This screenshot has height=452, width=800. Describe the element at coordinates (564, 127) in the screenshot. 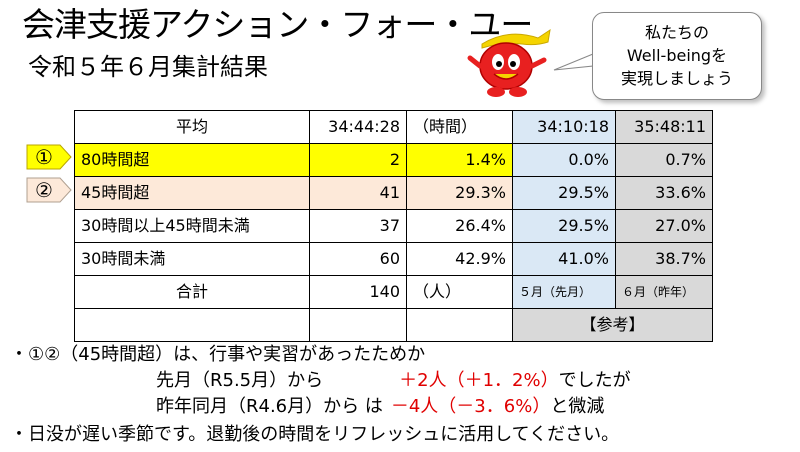

I see `header-prev-month: 34:10:18` at that location.